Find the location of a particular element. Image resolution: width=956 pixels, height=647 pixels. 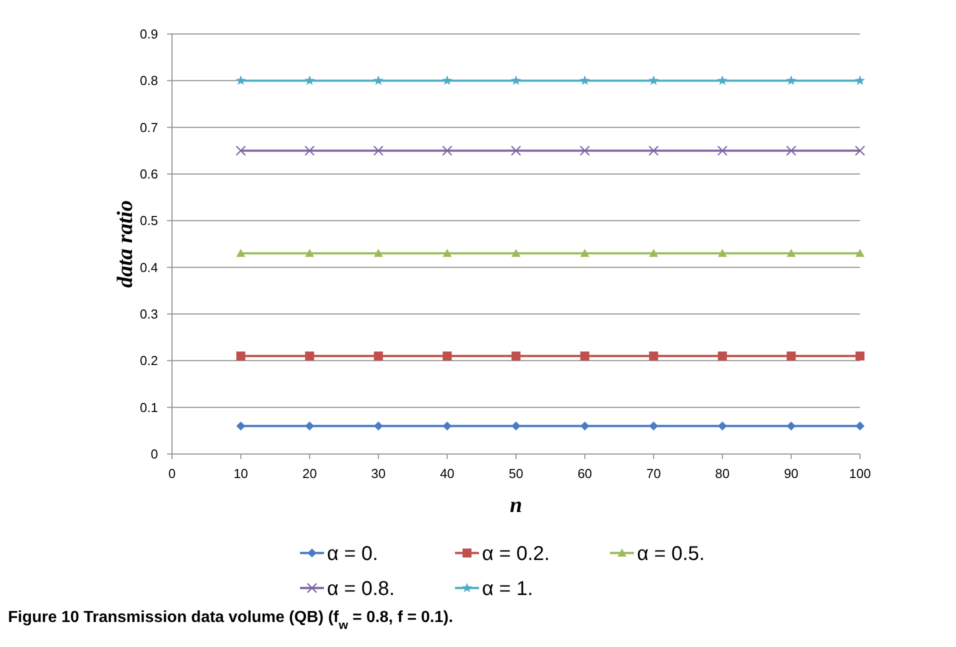

legend-label: α = 0. is located at coordinates (352, 554).